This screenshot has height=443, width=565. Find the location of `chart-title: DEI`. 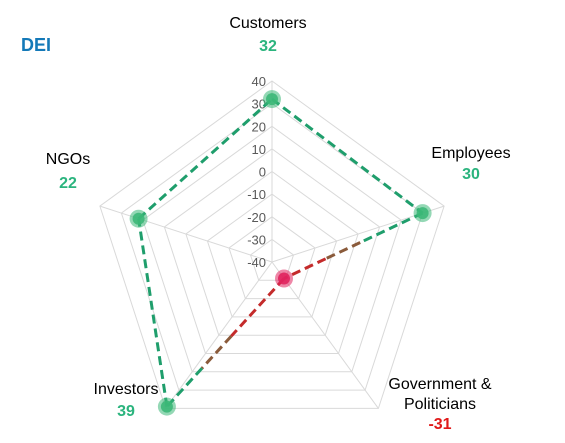

chart-title: DEI is located at coordinates (36, 45).